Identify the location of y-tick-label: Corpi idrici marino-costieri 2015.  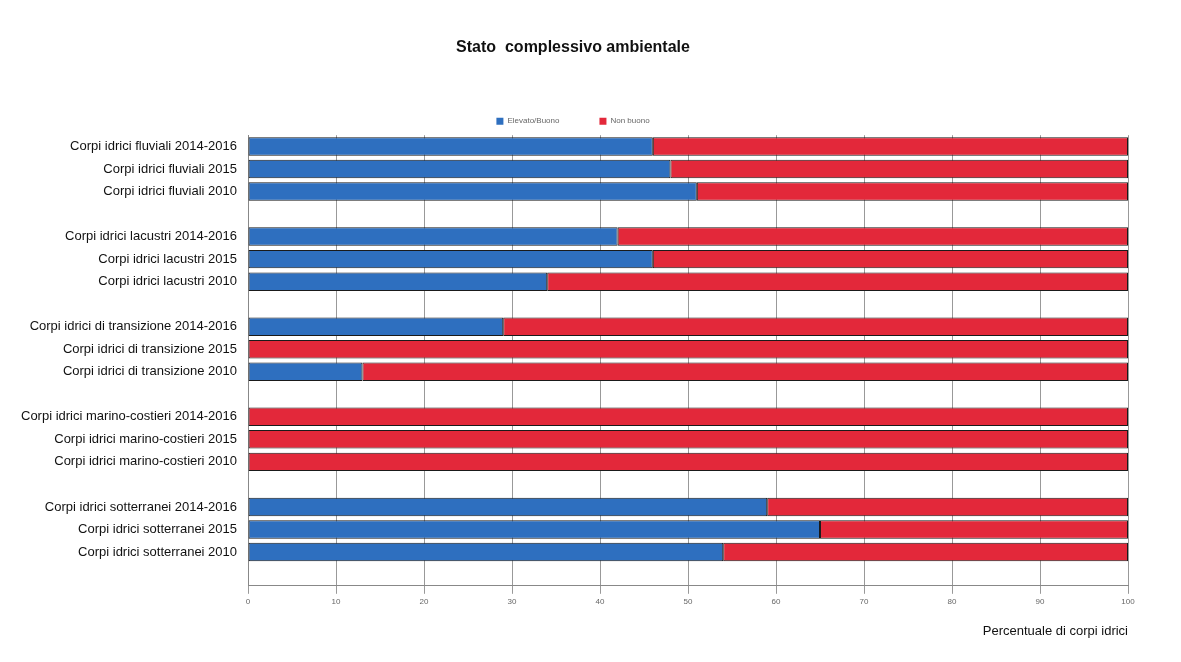
(146, 438).